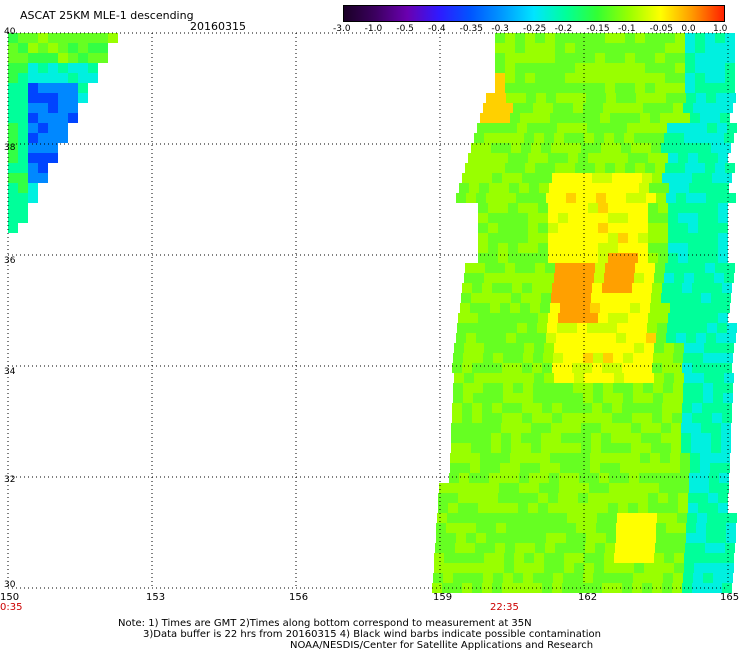 This screenshot has height=651, width=740. Describe the element at coordinates (10, 480) in the screenshot. I see `lat-label-32: 32` at that location.